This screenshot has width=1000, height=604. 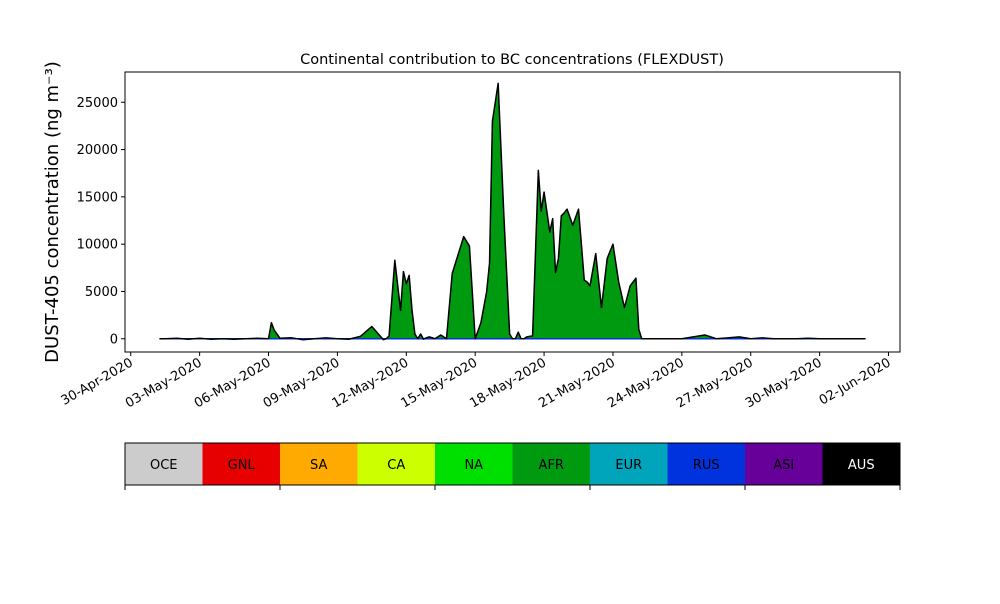 I want to click on legend-label-gnl: GNL, so click(x=242, y=465).